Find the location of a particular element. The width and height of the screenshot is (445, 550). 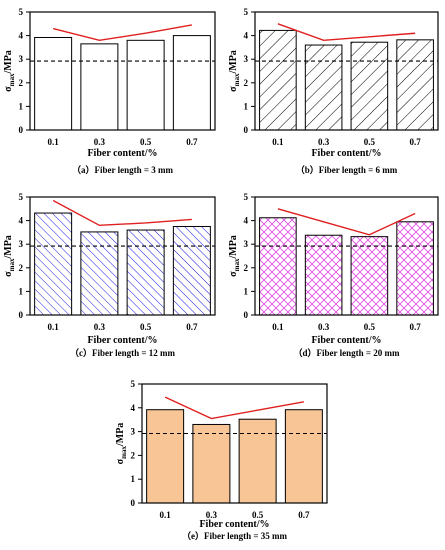

axes-frame-a is located at coordinates (122, 71).